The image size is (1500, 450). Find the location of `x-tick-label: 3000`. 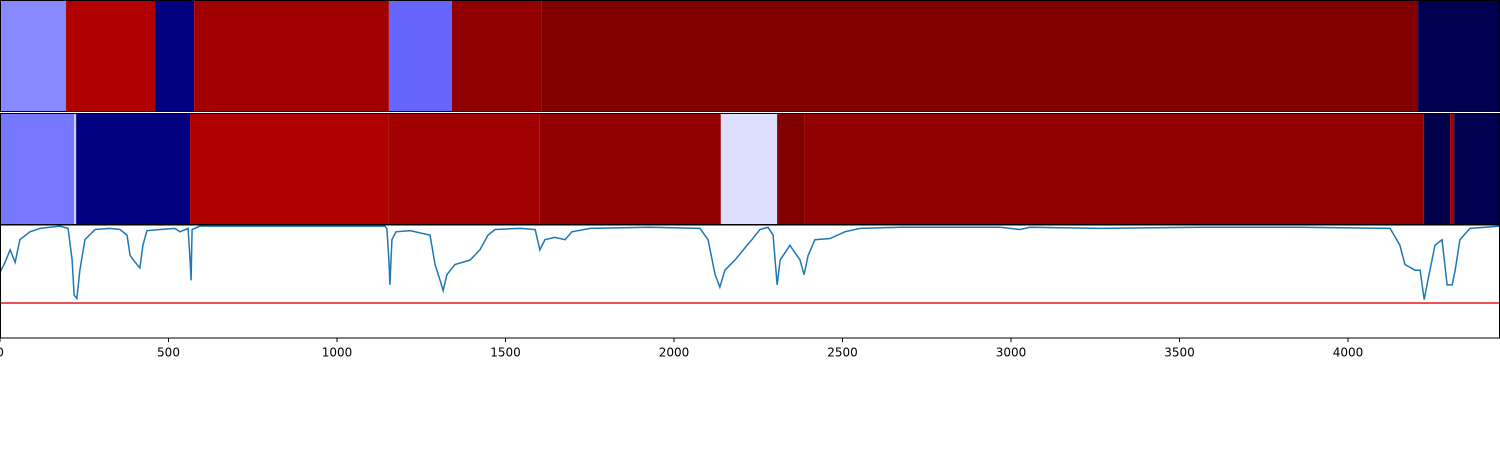

x-tick-label: 3000 is located at coordinates (1011, 353).